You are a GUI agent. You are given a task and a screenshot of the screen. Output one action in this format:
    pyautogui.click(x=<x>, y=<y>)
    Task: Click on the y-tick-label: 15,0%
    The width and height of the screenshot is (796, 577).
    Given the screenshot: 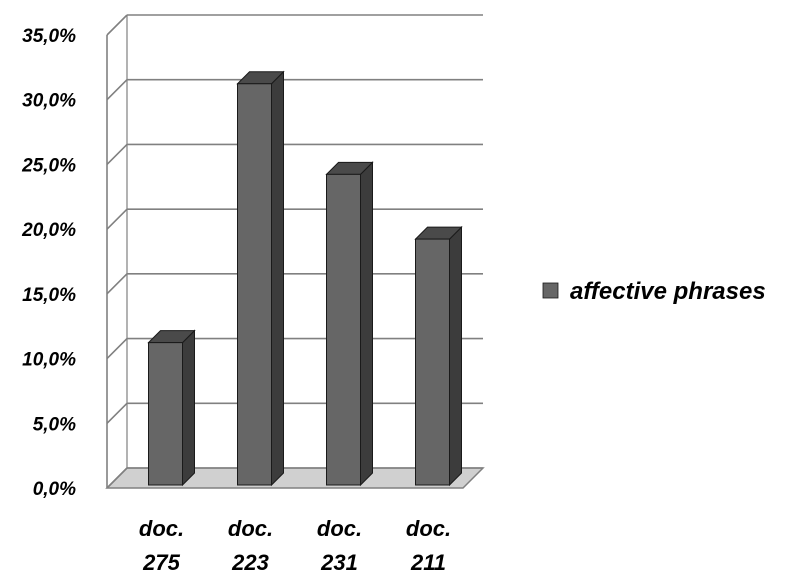 What is the action you would take?
    pyautogui.click(x=49, y=295)
    